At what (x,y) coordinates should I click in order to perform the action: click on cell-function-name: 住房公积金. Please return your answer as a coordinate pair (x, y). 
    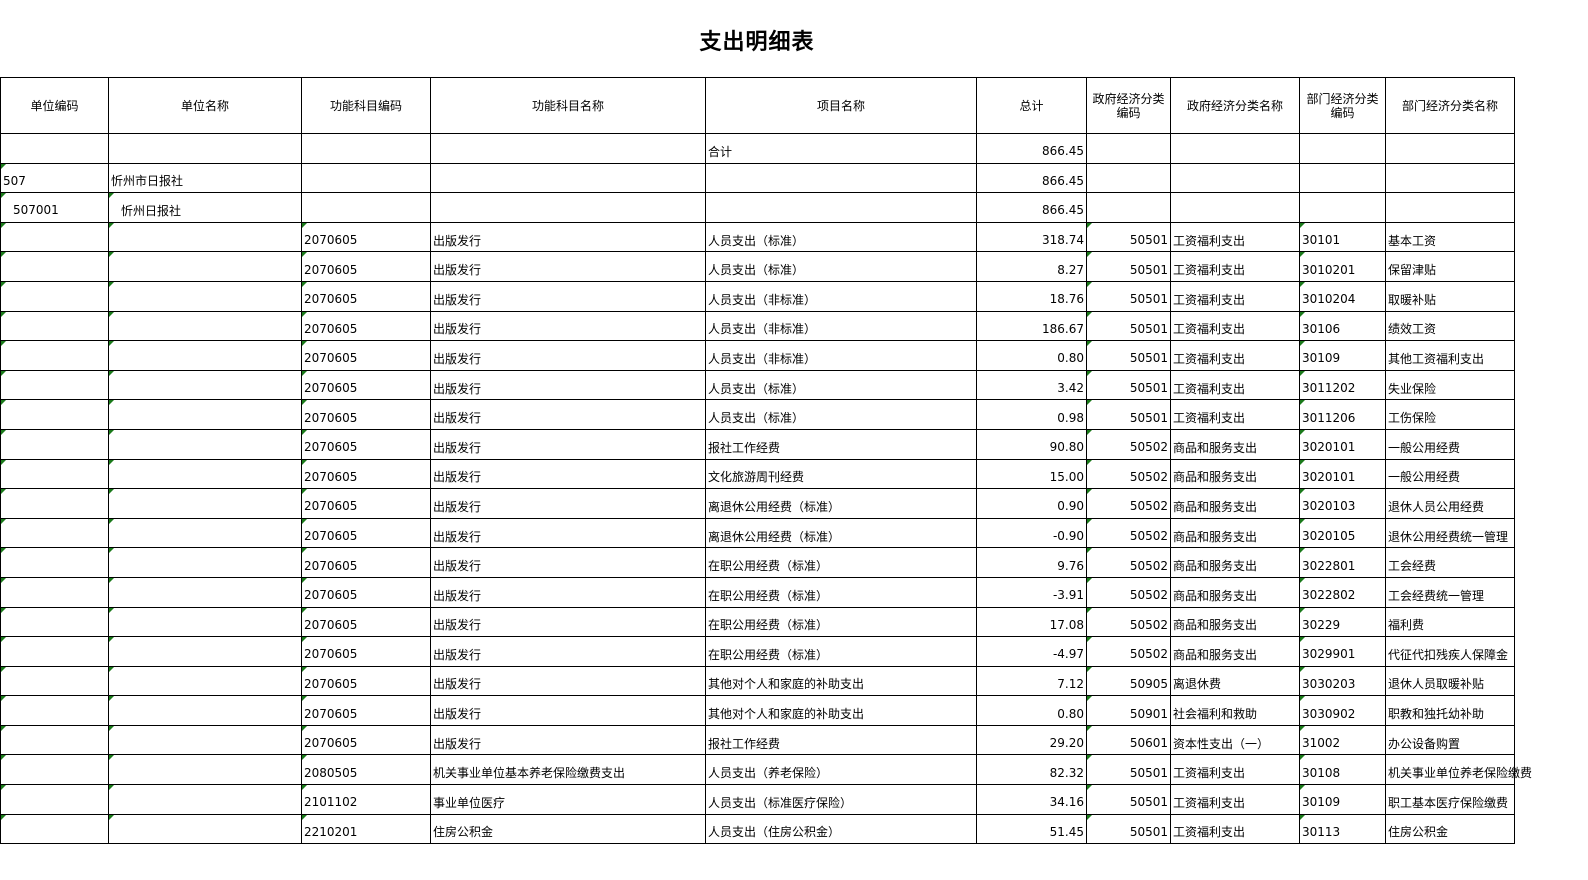
    Looking at the image, I should click on (568, 829).